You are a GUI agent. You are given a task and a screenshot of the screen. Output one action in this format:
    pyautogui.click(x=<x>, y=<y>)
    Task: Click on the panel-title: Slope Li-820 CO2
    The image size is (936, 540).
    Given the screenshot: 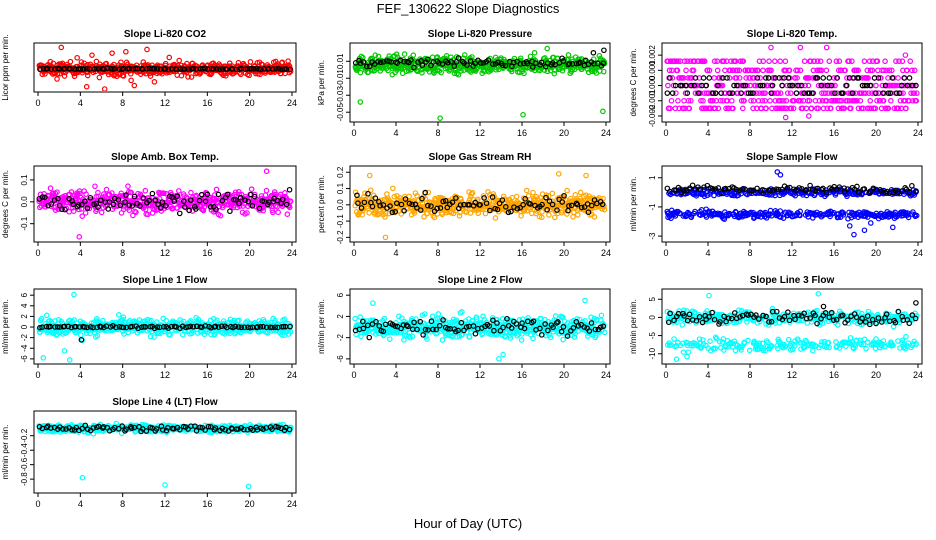 What is the action you would take?
    pyautogui.click(x=165, y=34)
    